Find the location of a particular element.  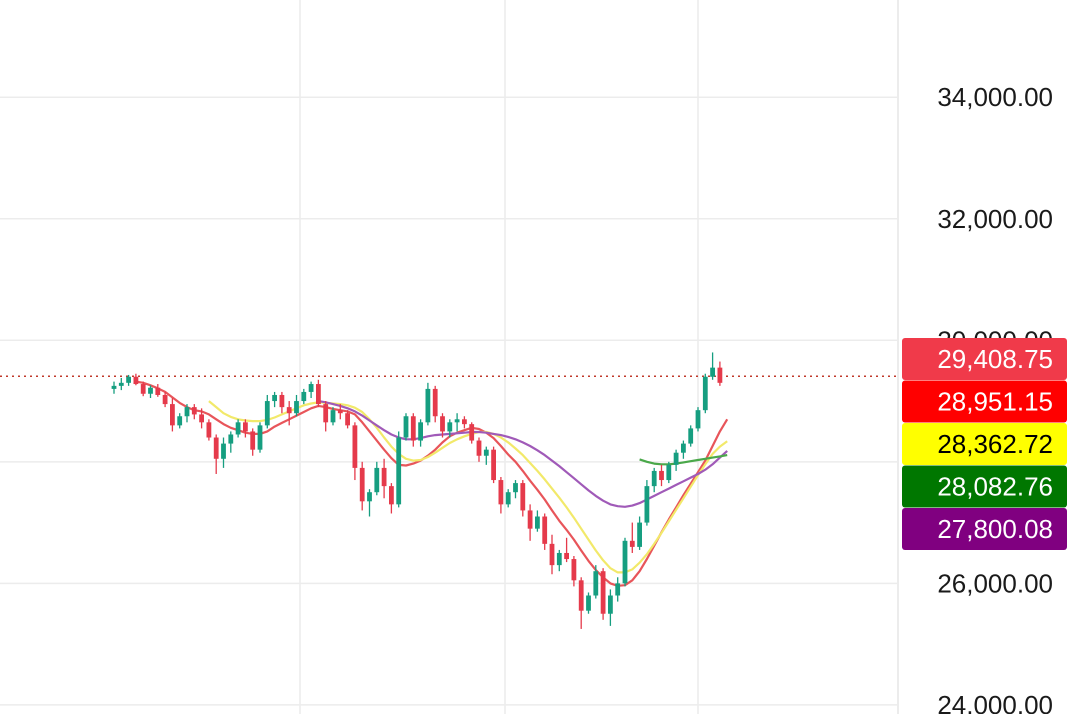

price-tag: 28,362.72 is located at coordinates (984, 444).